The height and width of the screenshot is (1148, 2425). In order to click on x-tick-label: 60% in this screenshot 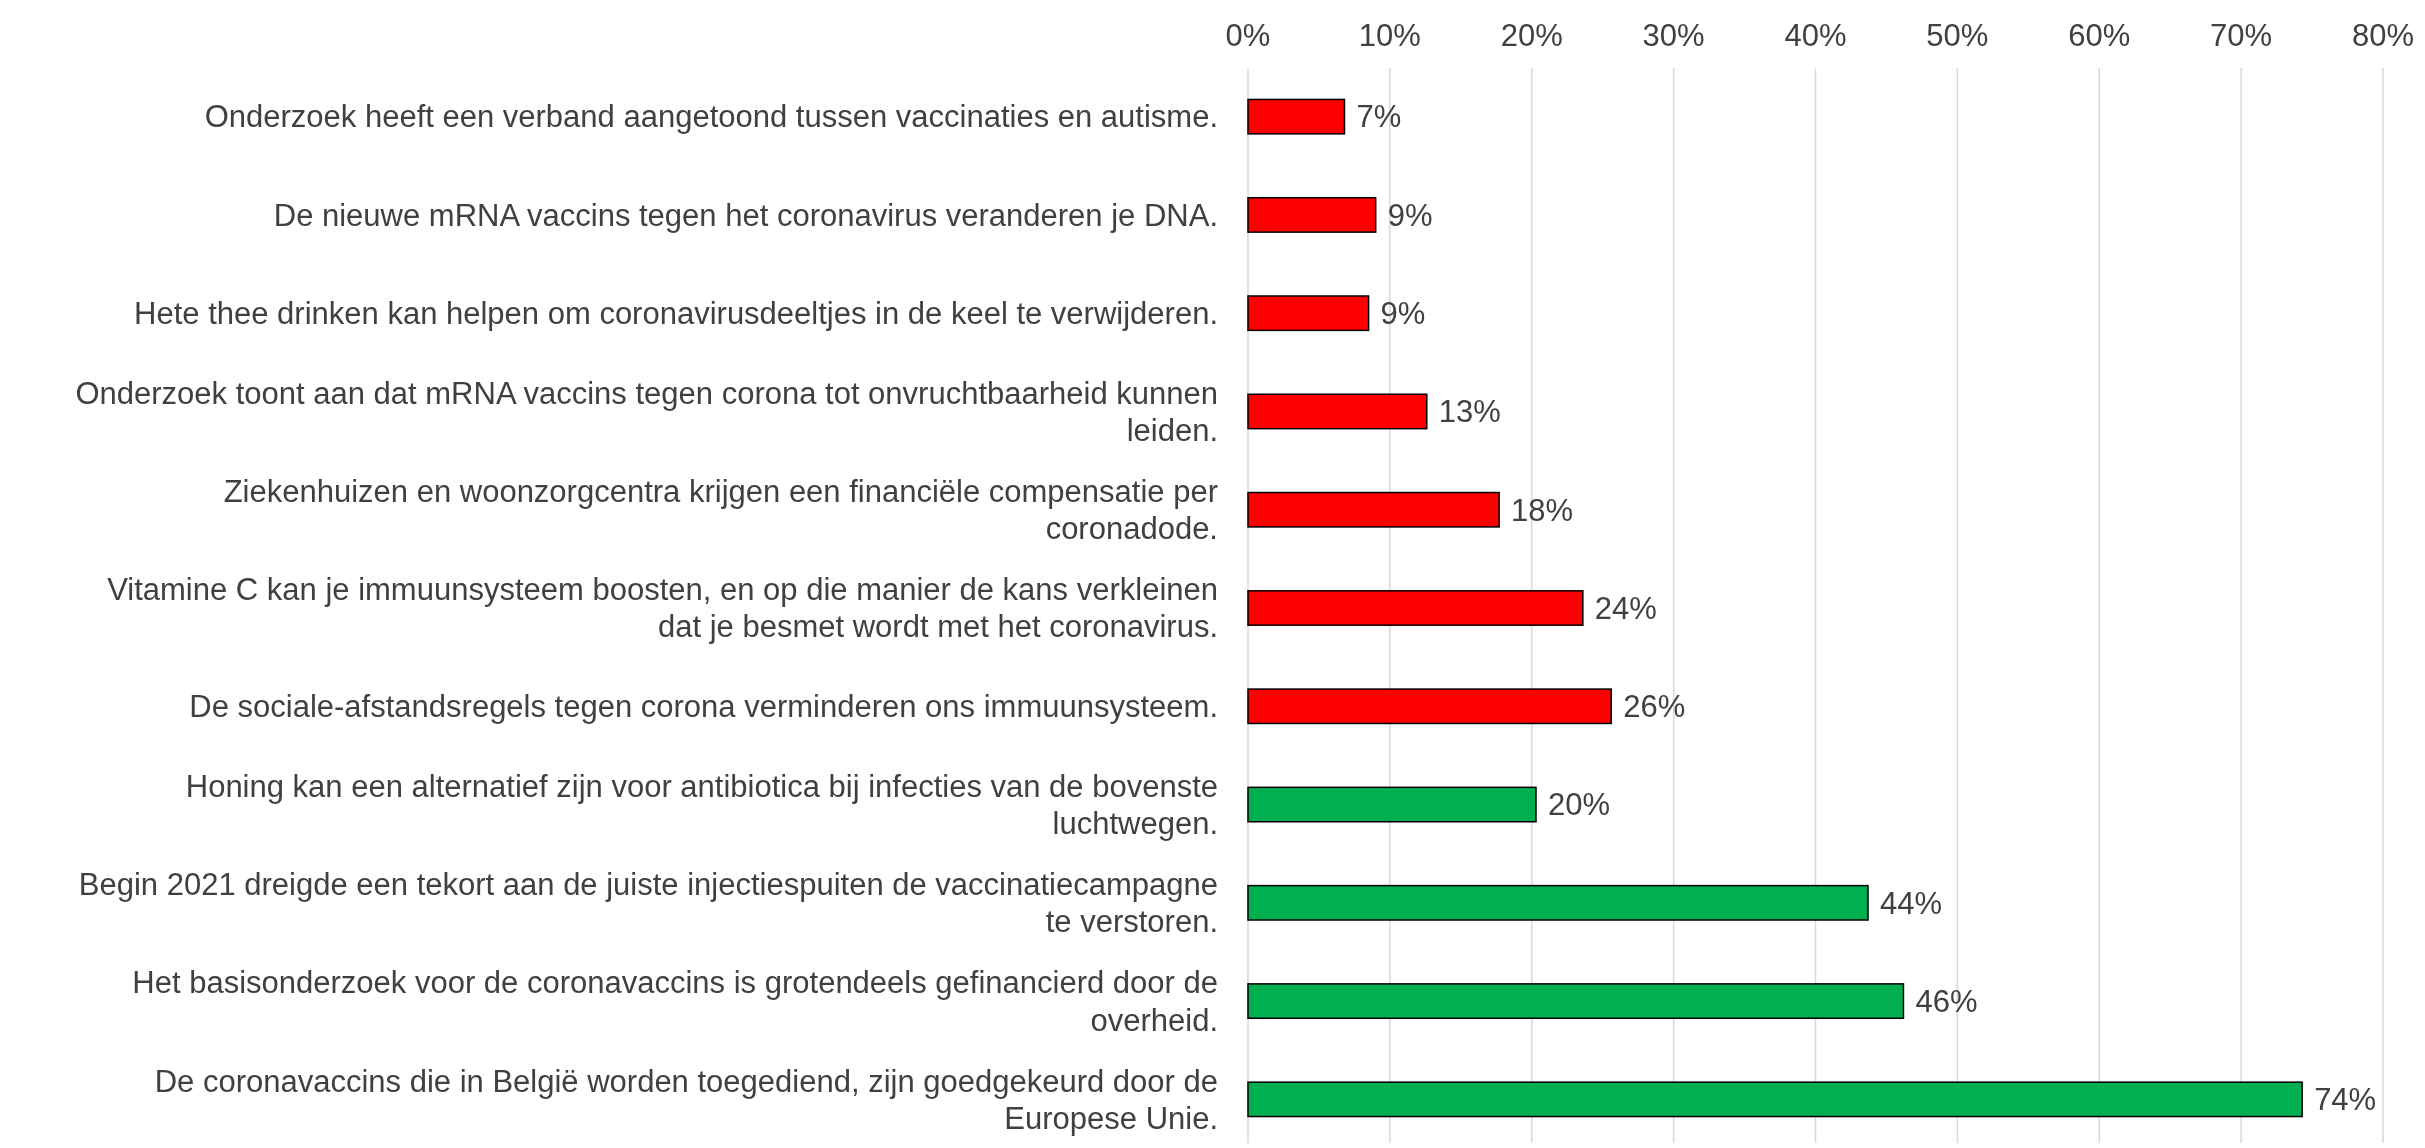, I will do `click(2099, 35)`.